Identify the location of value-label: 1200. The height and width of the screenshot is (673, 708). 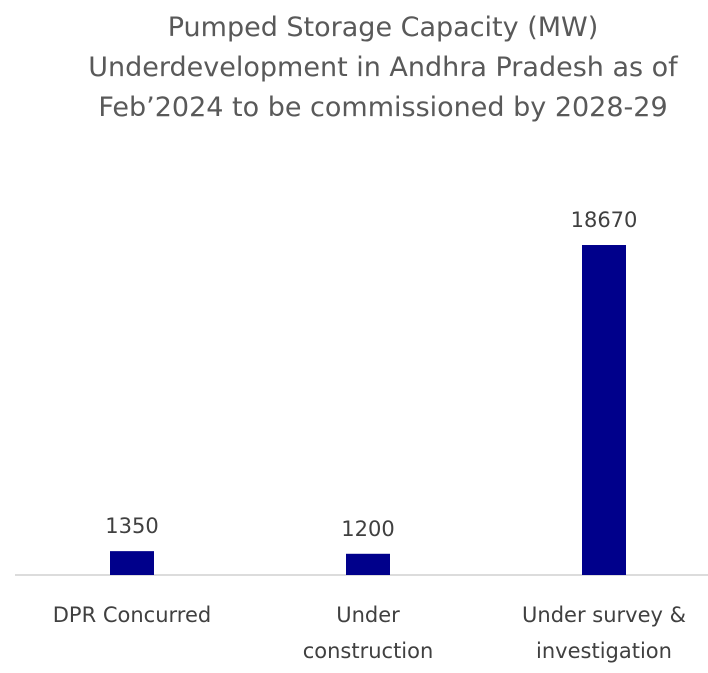
(367, 529).